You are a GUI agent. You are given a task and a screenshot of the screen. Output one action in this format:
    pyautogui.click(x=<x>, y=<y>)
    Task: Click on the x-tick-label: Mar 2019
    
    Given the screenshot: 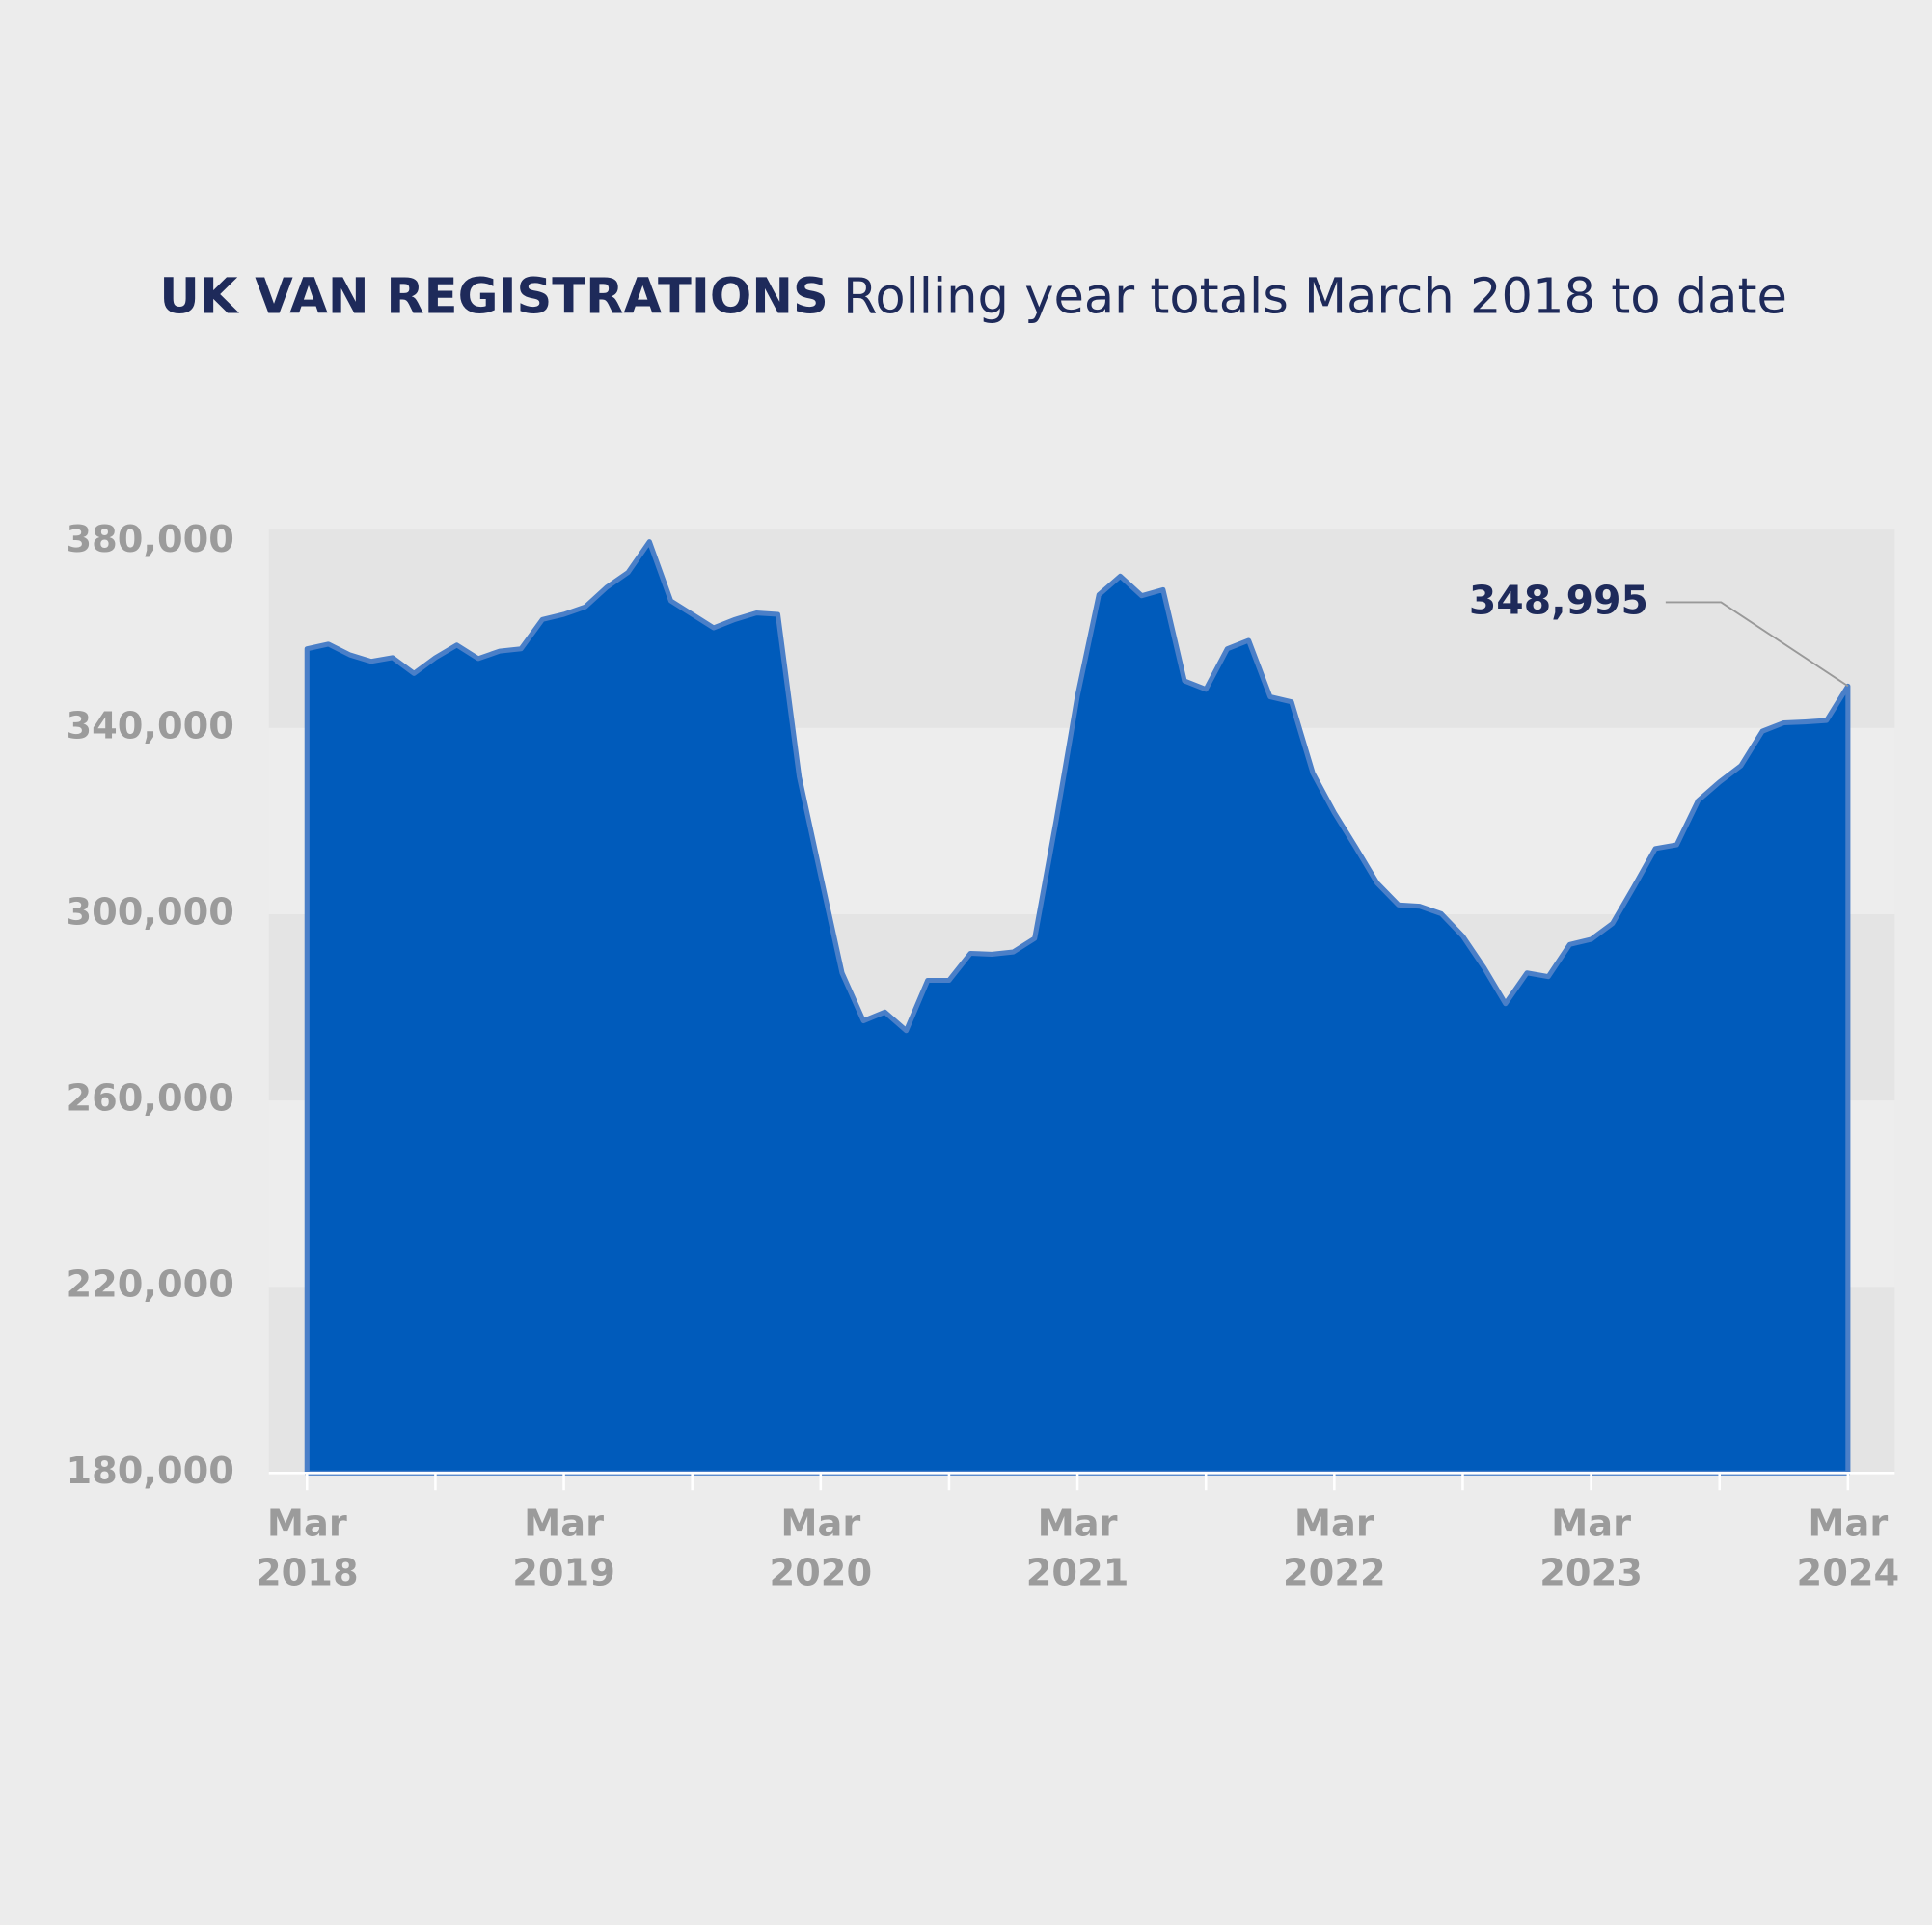 What is the action you would take?
    pyautogui.click(x=563, y=1548)
    